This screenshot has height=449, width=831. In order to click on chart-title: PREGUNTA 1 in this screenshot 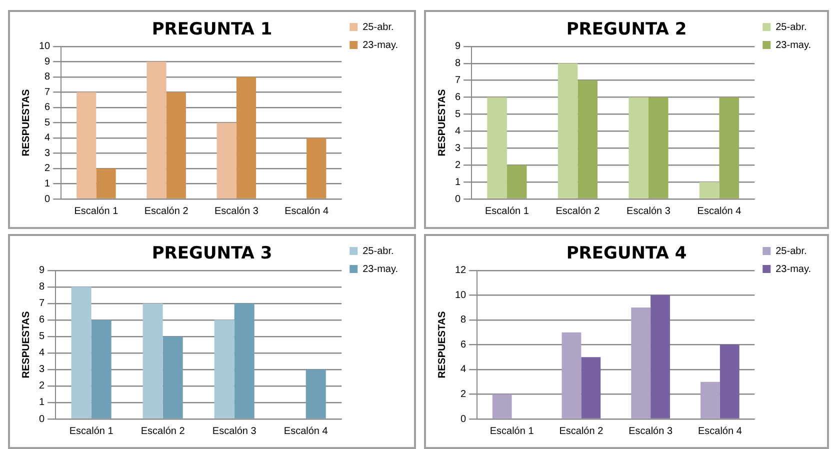, I will do `click(212, 30)`.